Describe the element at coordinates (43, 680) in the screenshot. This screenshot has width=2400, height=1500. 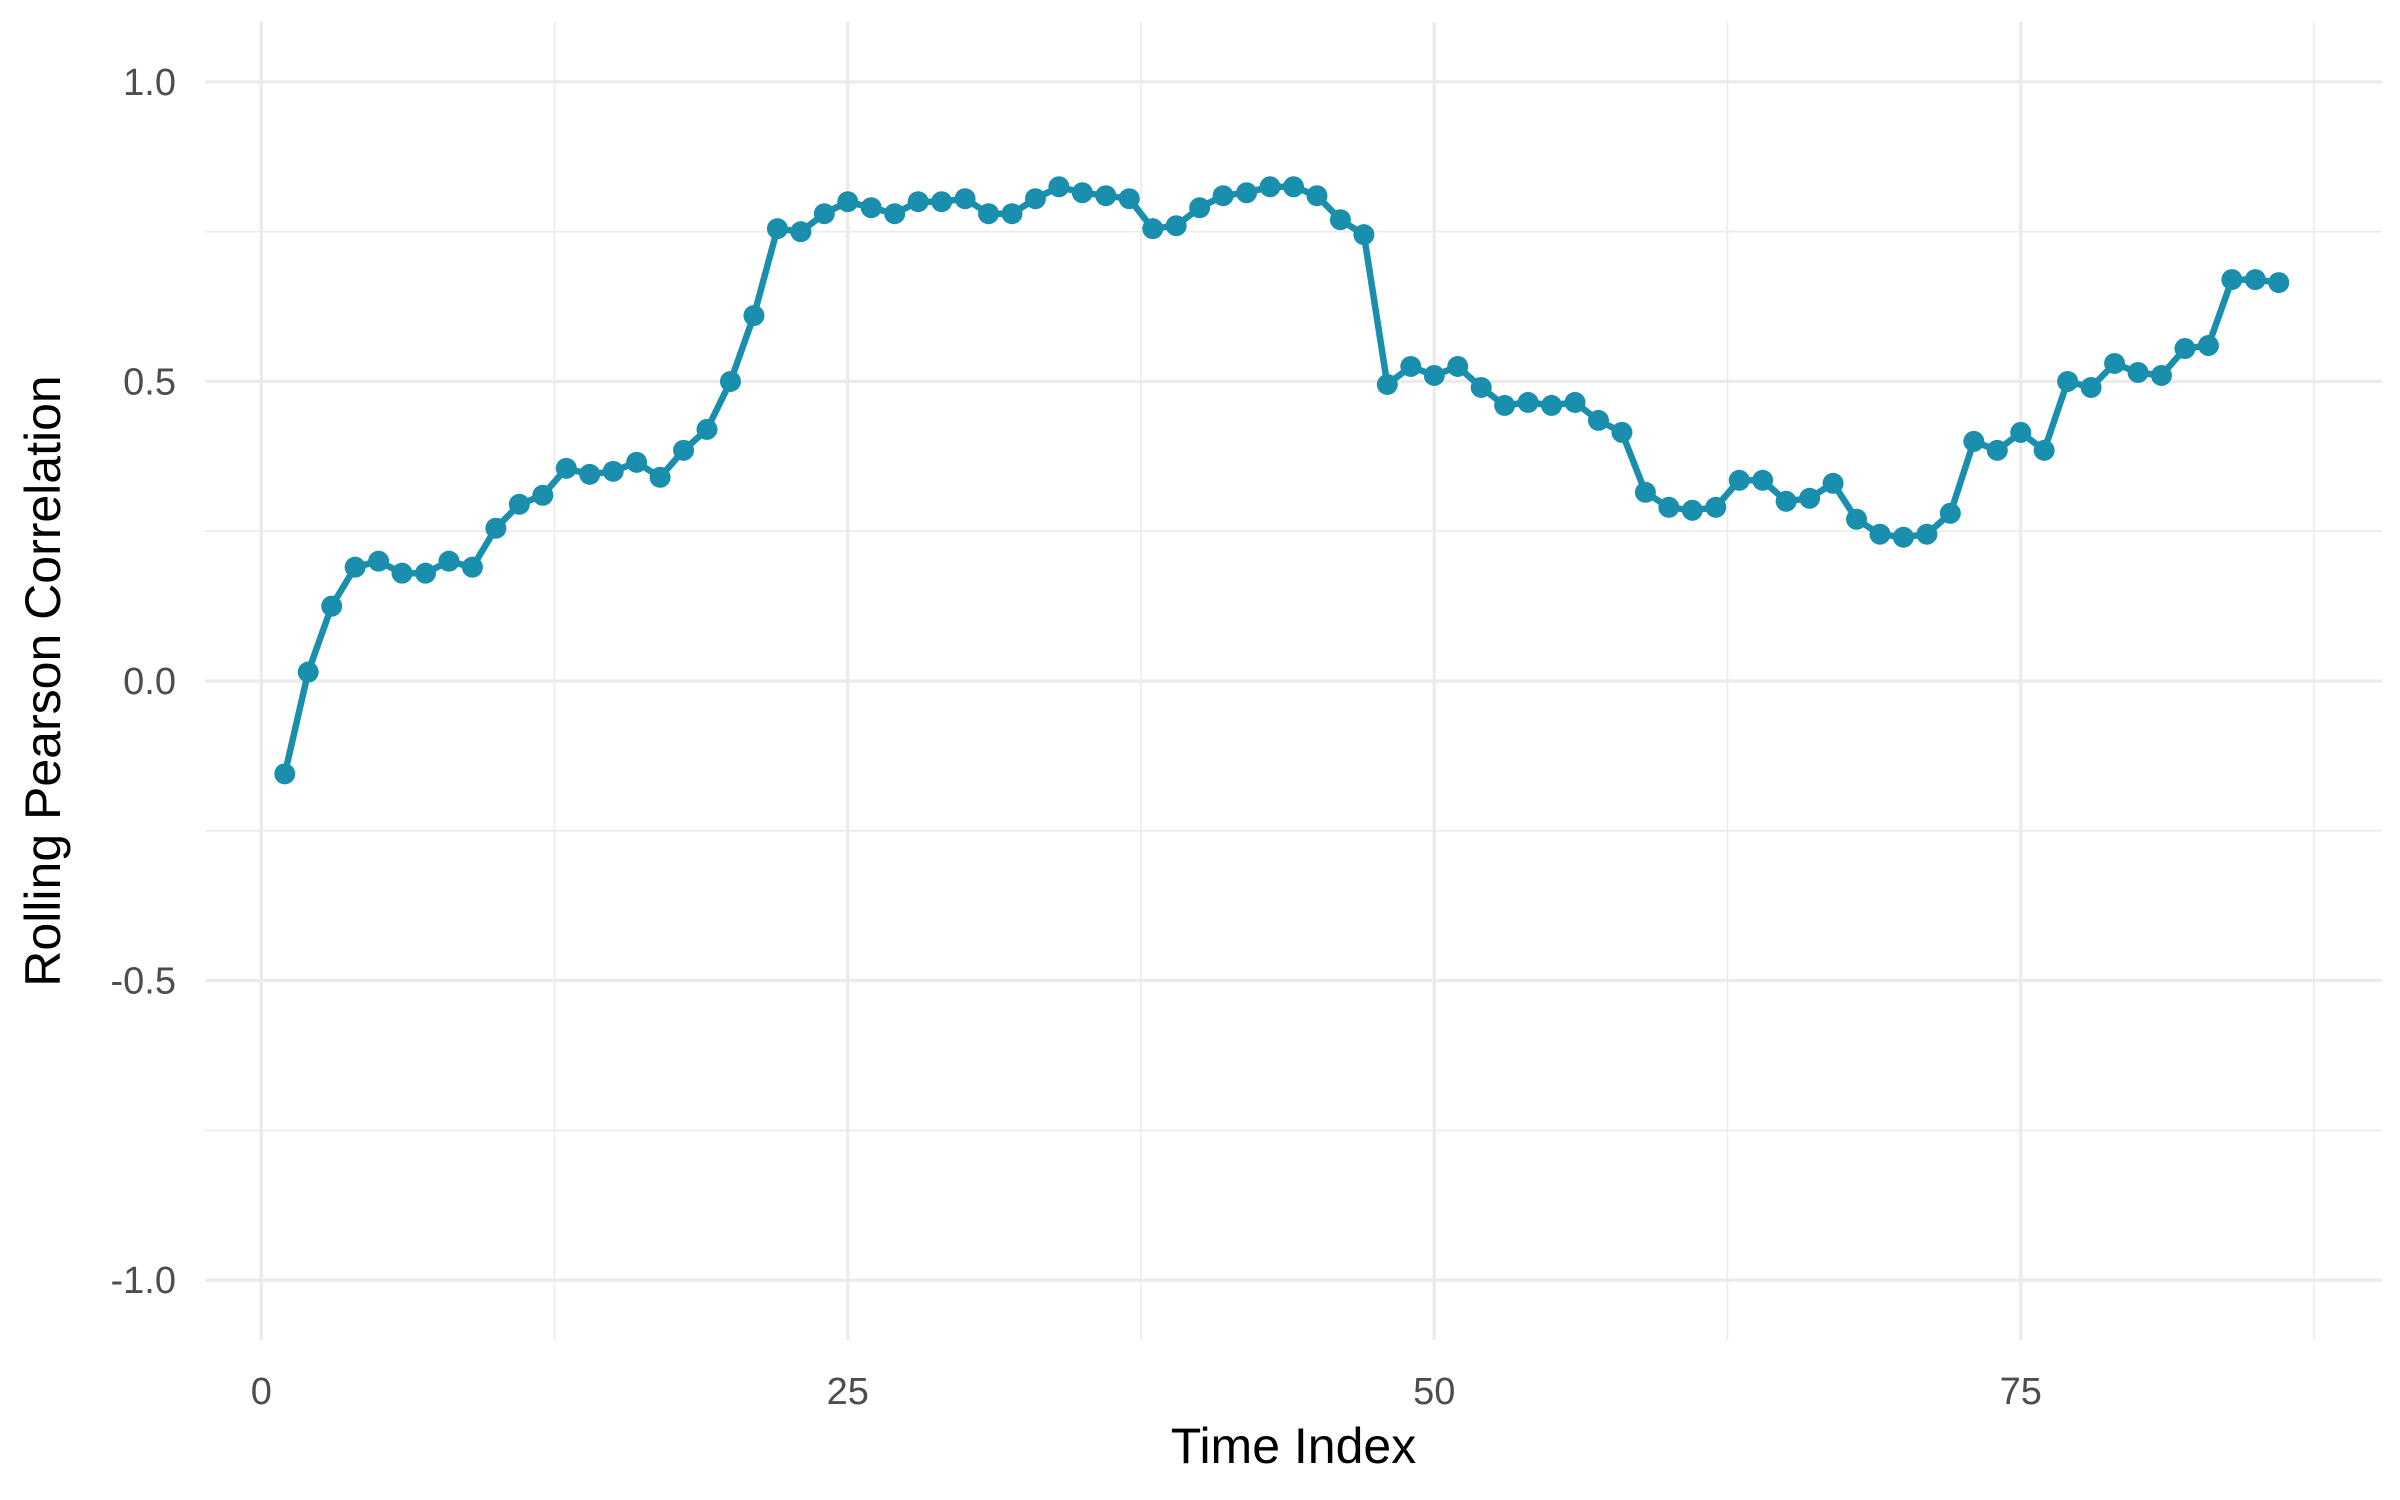
I see `y-axis-title: Rolling Pearson Correlation` at that location.